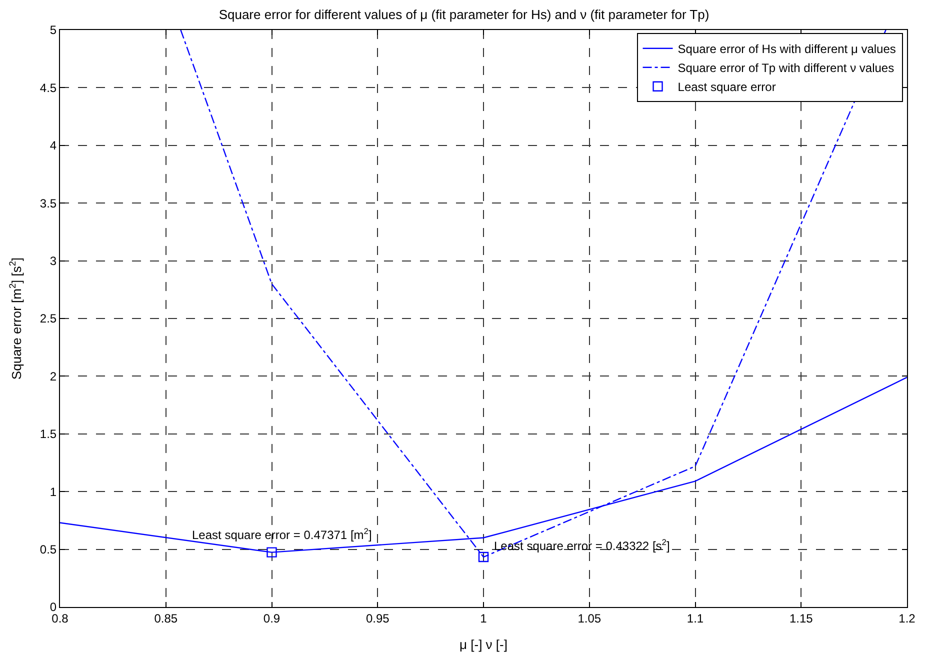 The height and width of the screenshot is (662, 928). Describe the element at coordinates (786, 68) in the screenshot. I see `legend-label: Square error of Tp with different ν values` at that location.